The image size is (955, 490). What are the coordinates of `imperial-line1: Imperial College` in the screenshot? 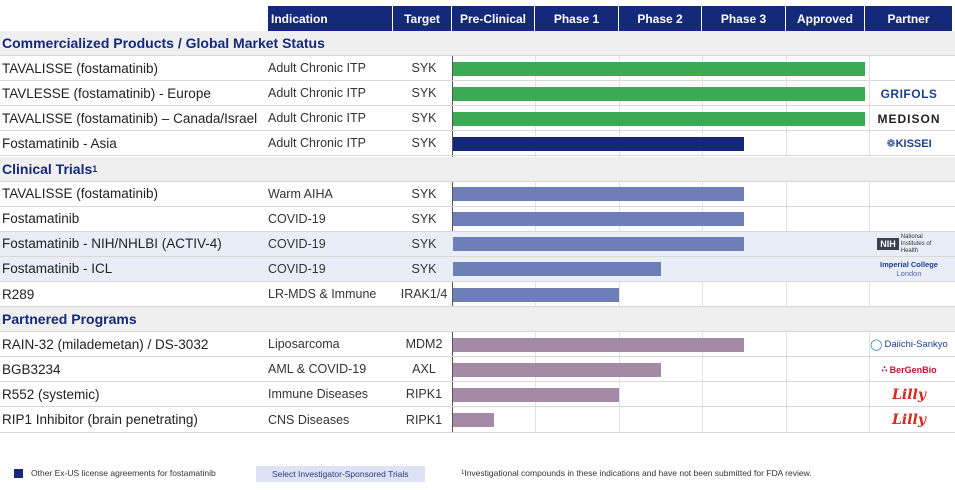 It's located at (909, 265).